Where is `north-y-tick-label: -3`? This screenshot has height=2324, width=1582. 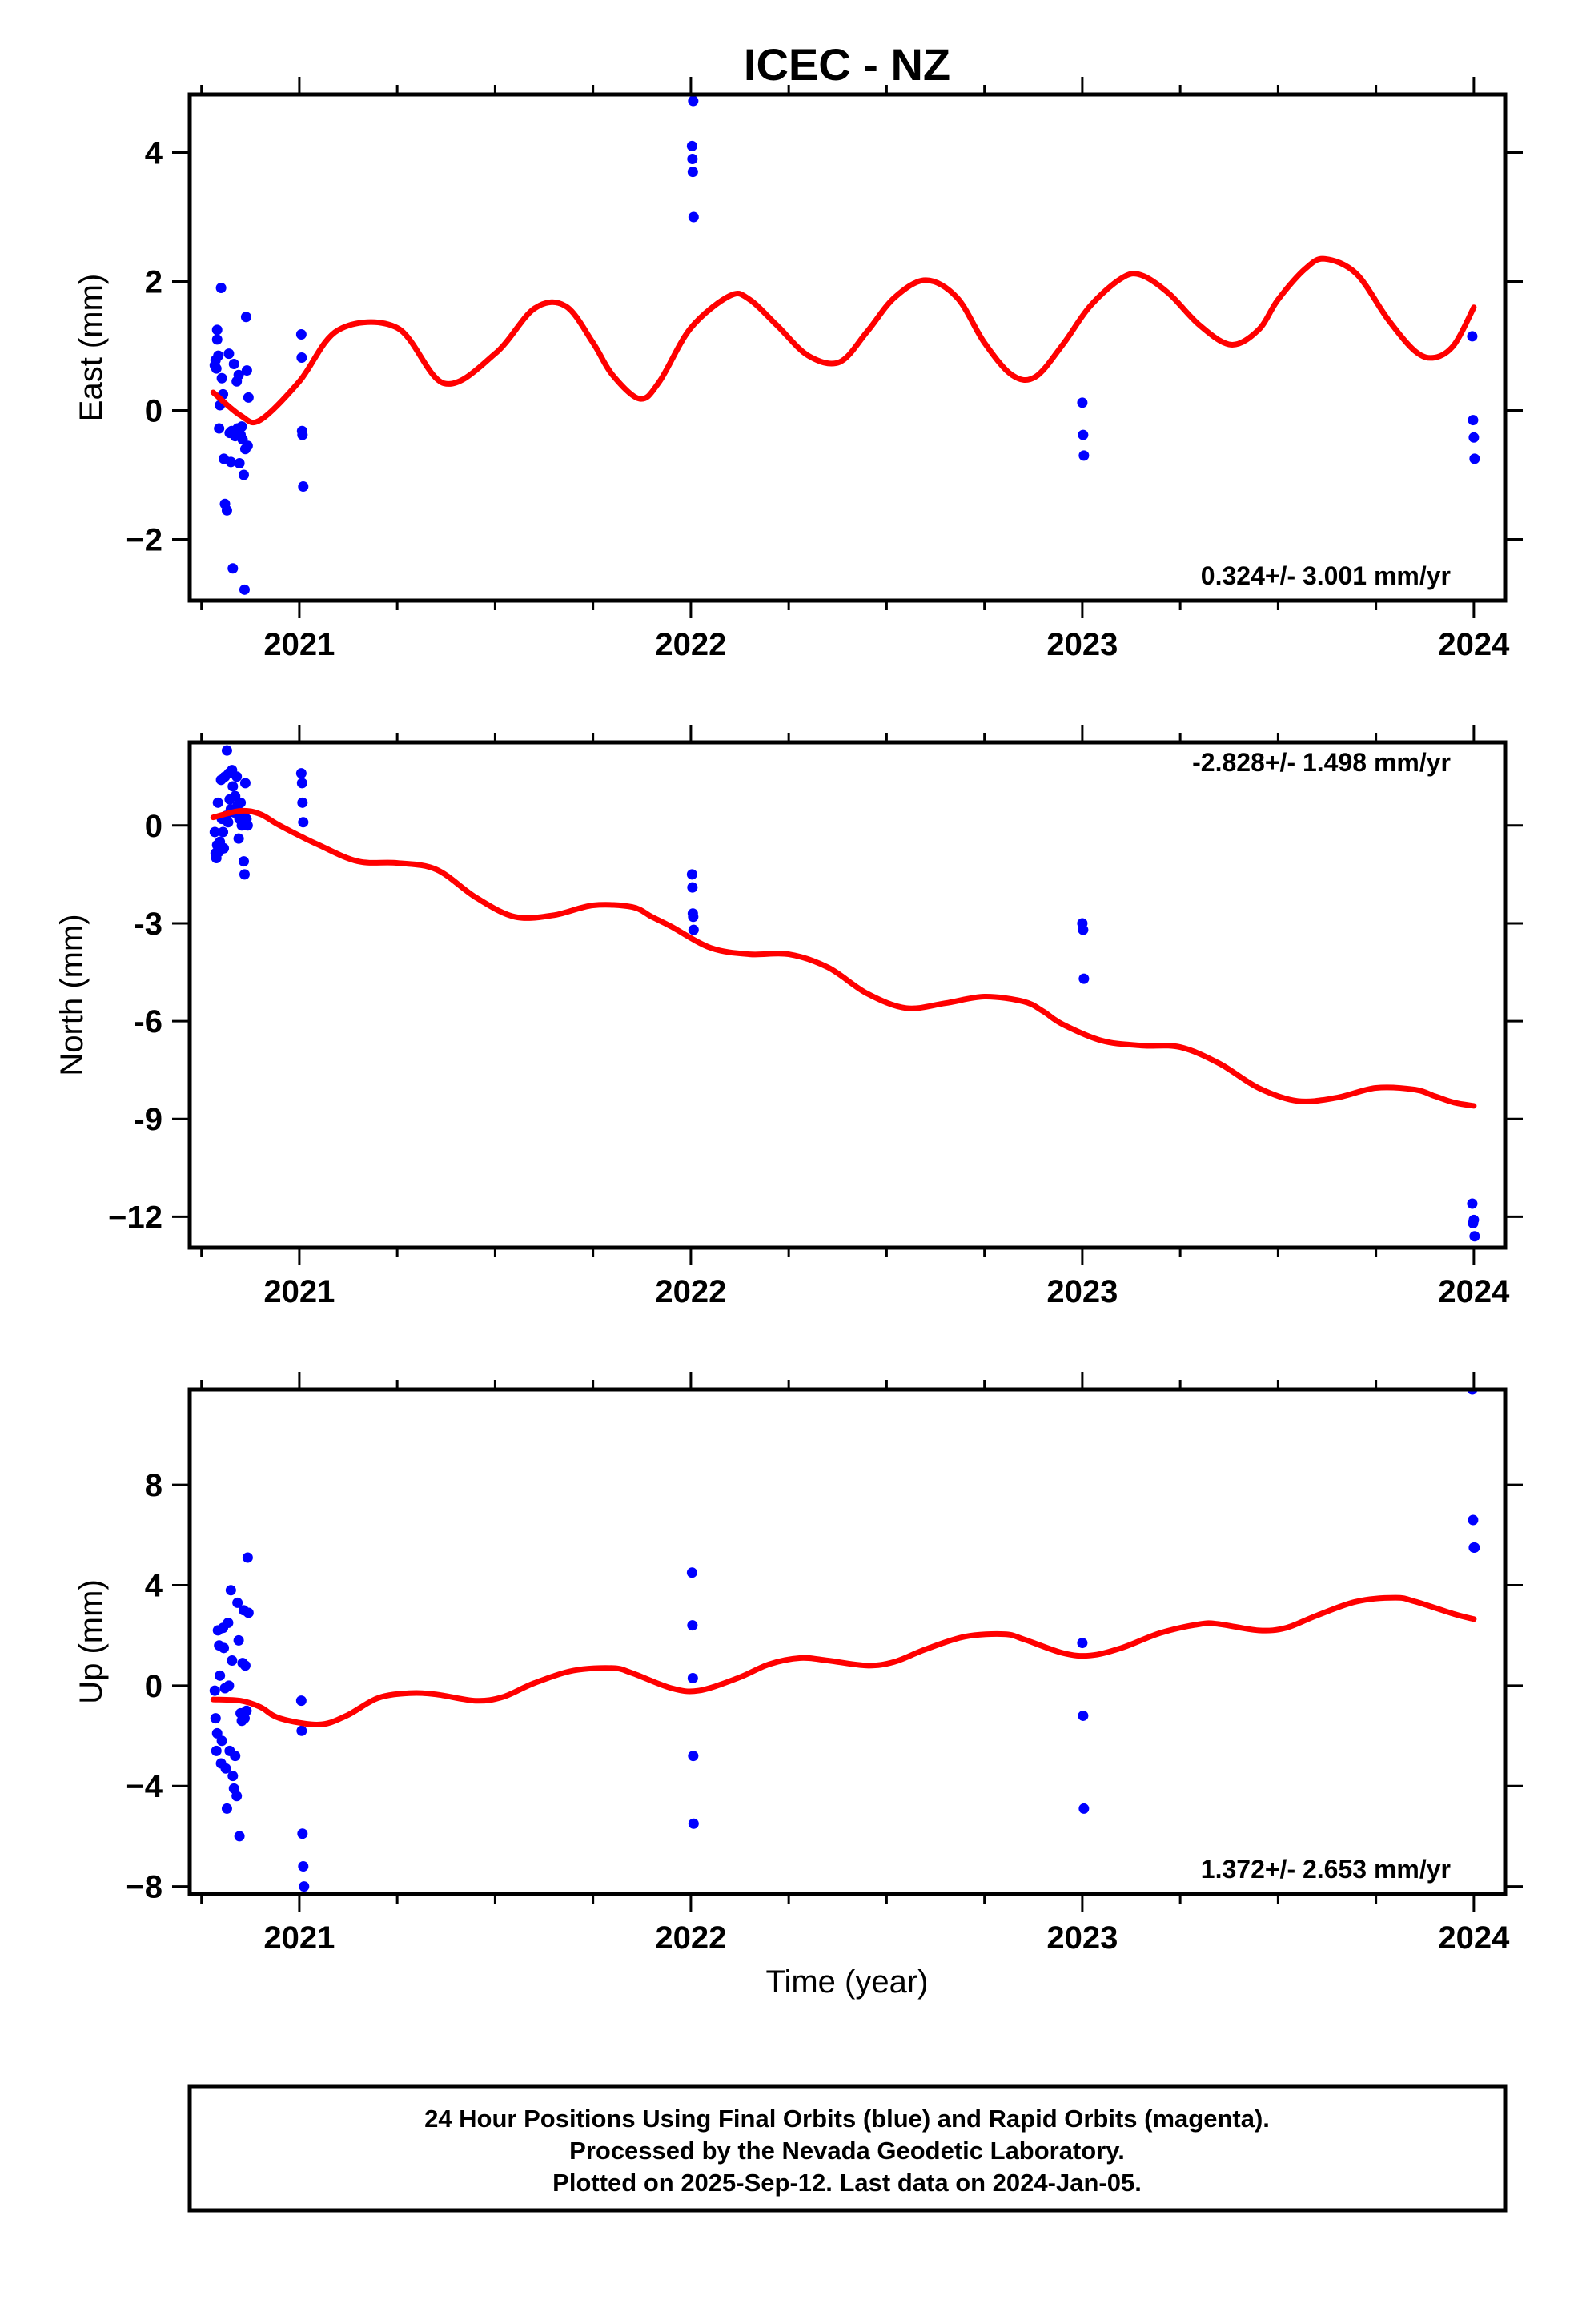 north-y-tick-label: -3 is located at coordinates (148, 924).